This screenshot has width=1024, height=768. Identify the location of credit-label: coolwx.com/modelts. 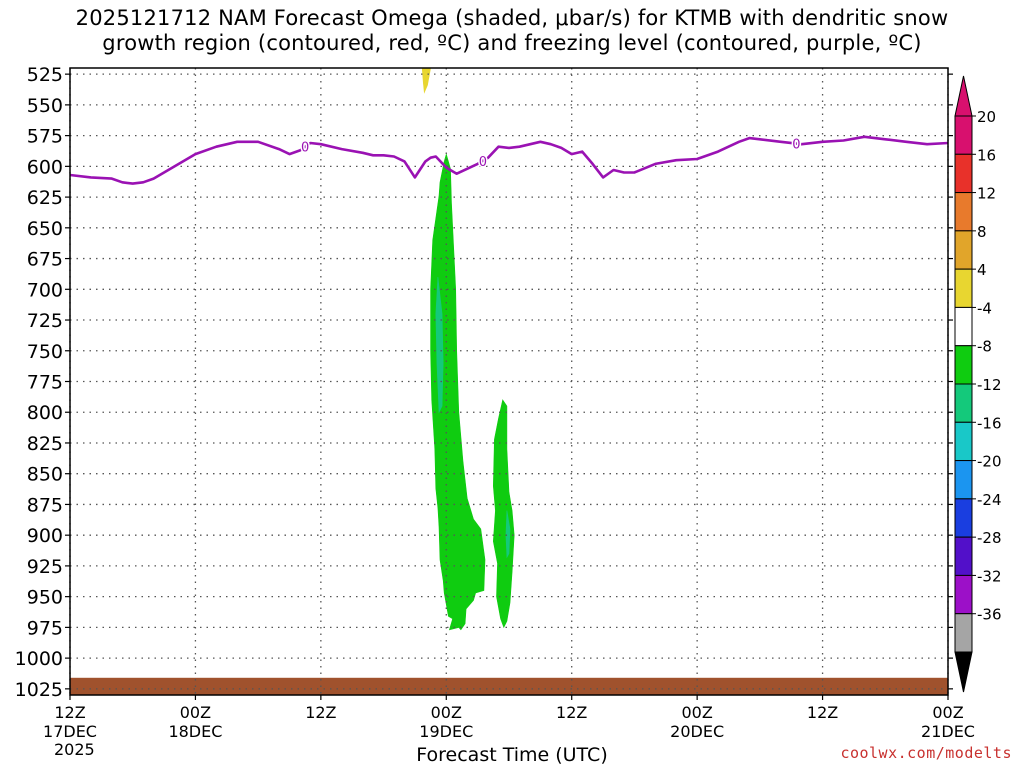
(926, 753).